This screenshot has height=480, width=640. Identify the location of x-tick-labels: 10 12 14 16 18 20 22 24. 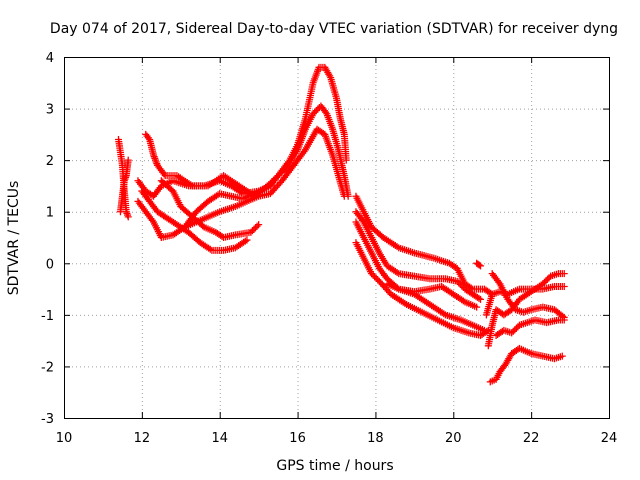
(337, 438).